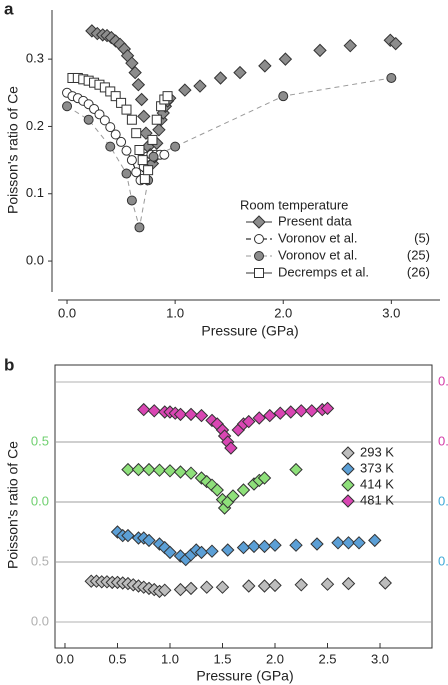 This screenshot has height=685, width=448. What do you see at coordinates (35, 58) in the screenshot?
I see `y-tick-label: 0.3` at bounding box center [35, 58].